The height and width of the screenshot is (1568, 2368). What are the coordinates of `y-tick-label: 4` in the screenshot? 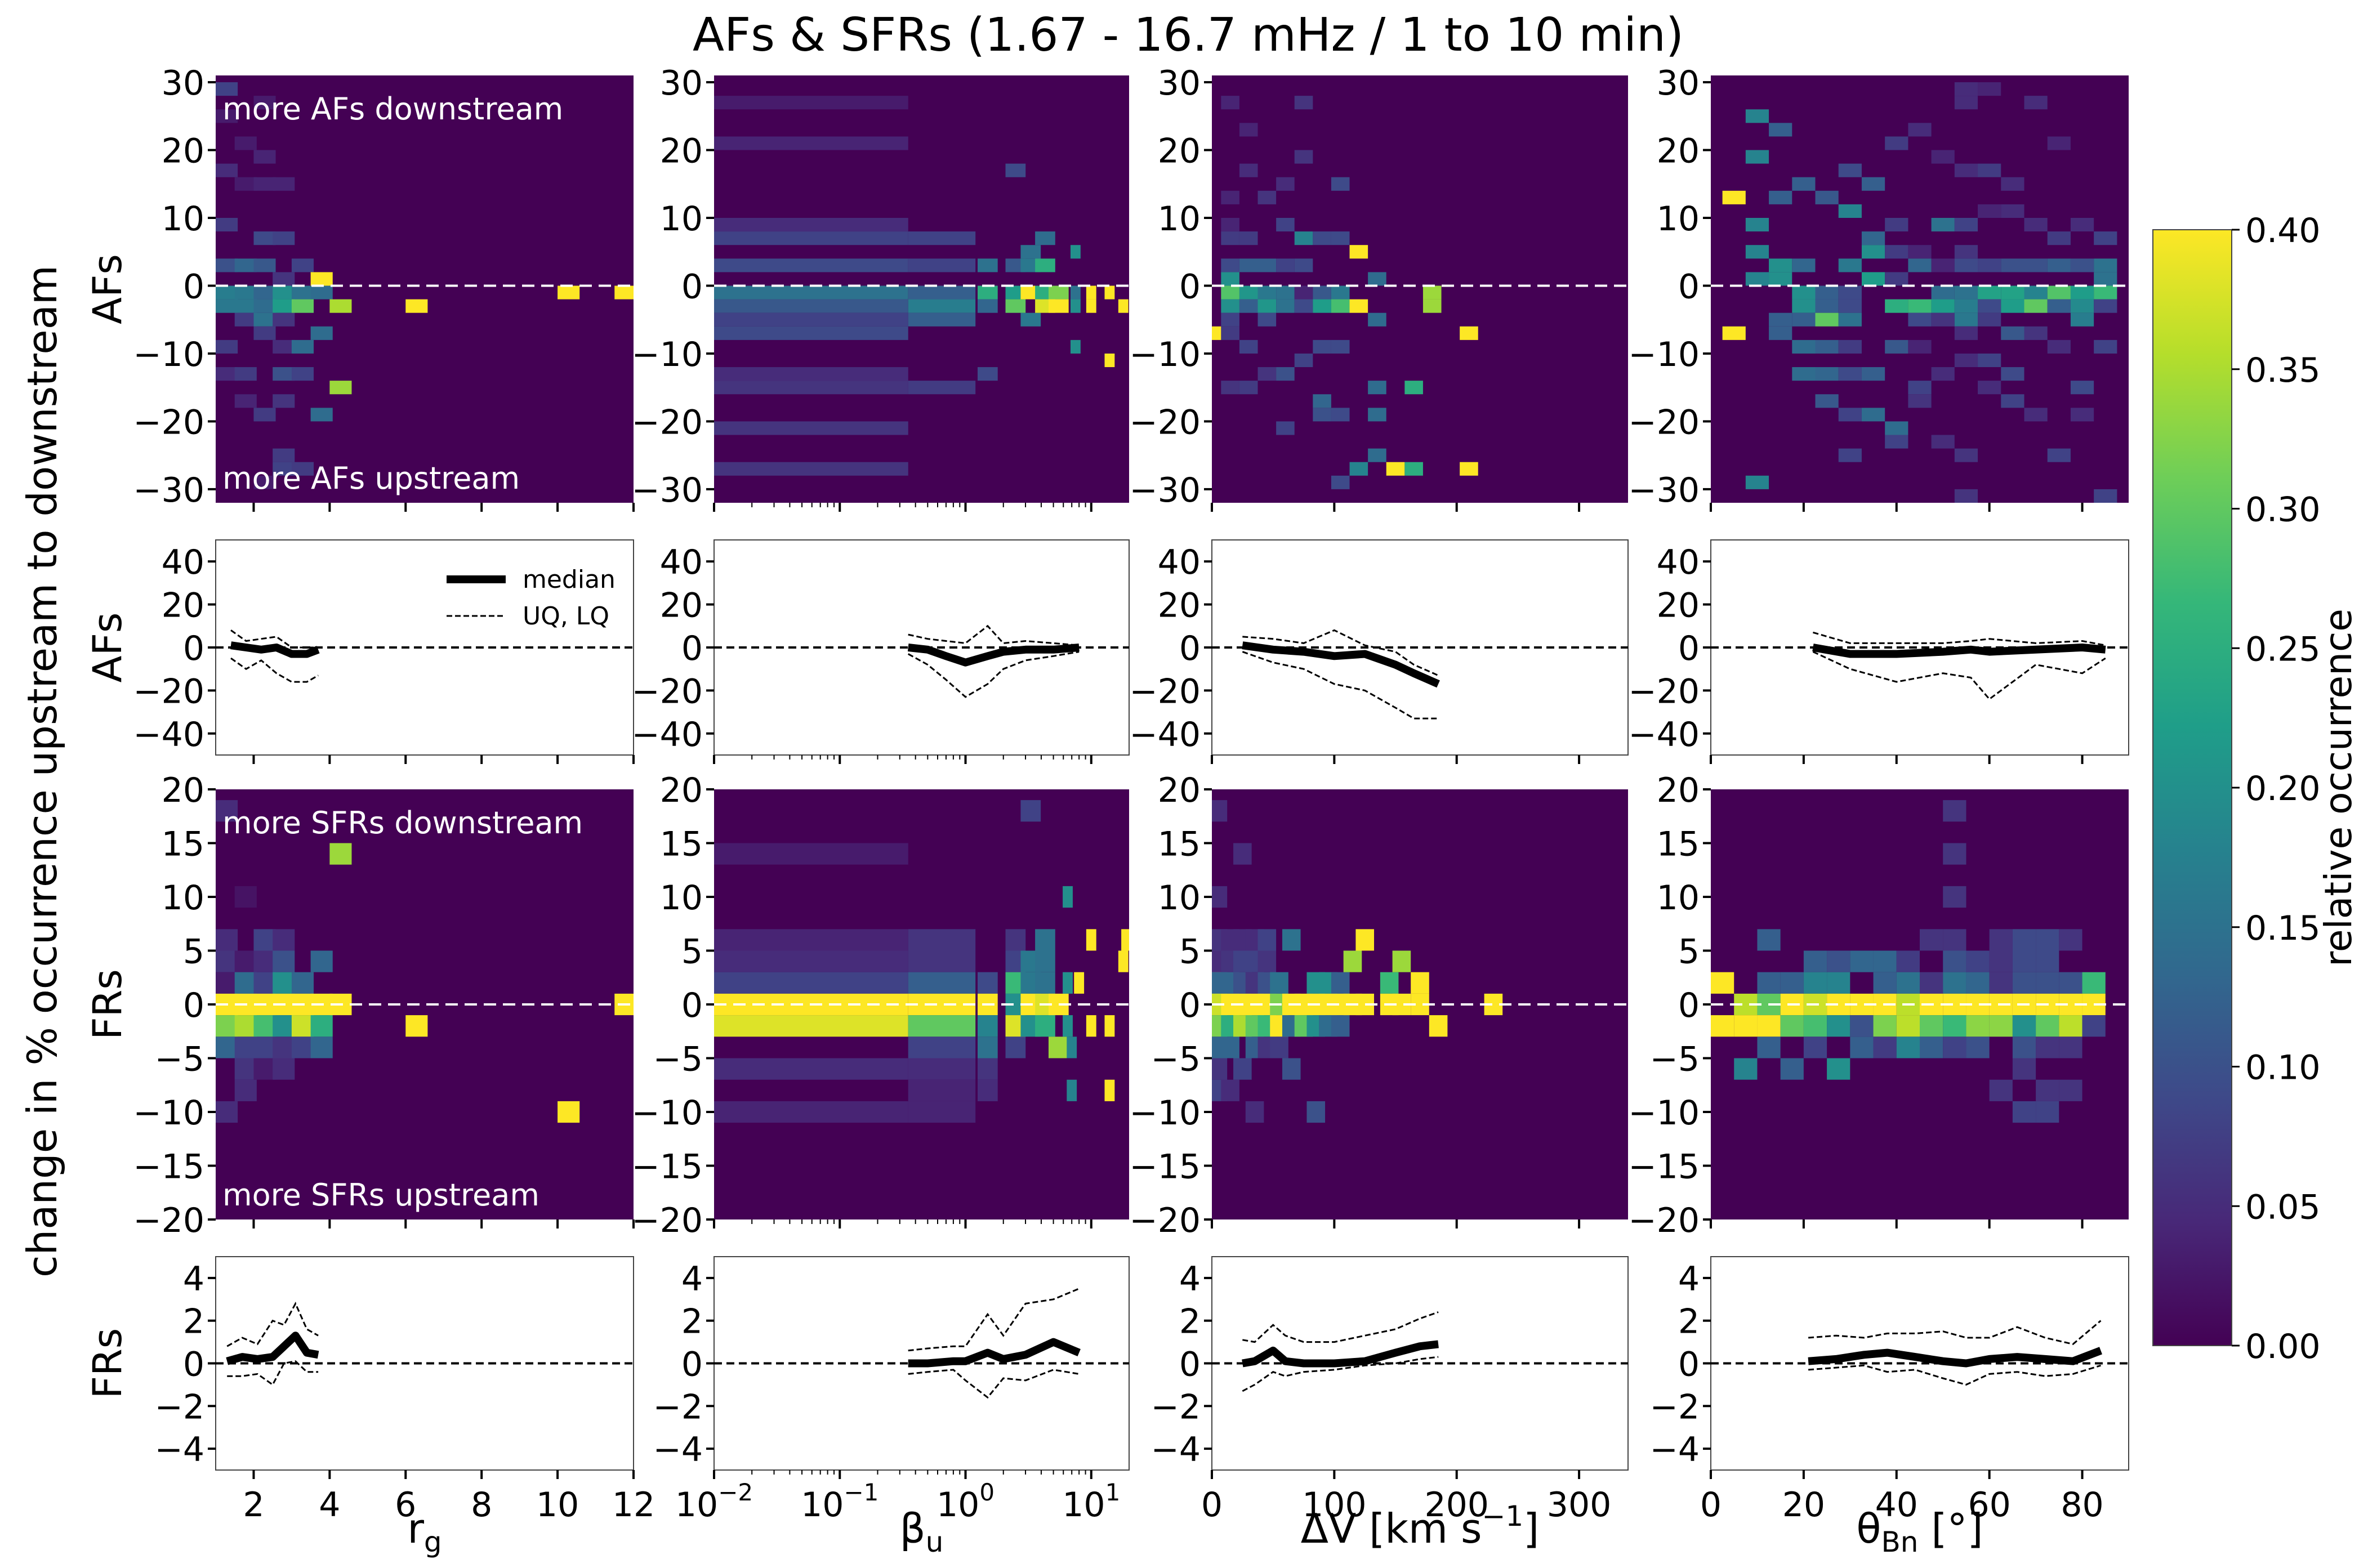 It's located at (194, 1279).